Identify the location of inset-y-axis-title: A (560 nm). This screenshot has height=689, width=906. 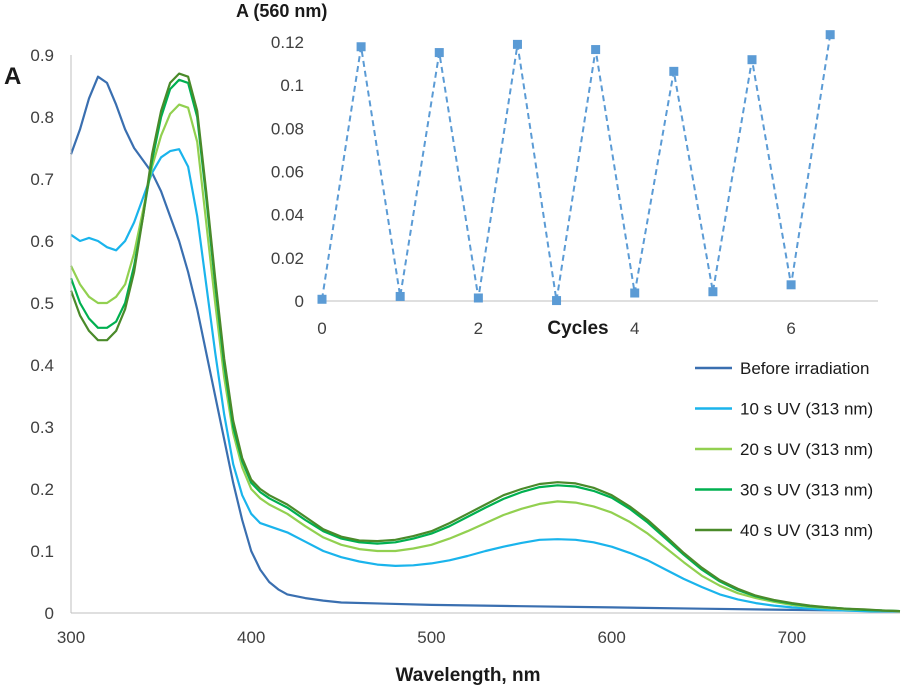
(281, 11).